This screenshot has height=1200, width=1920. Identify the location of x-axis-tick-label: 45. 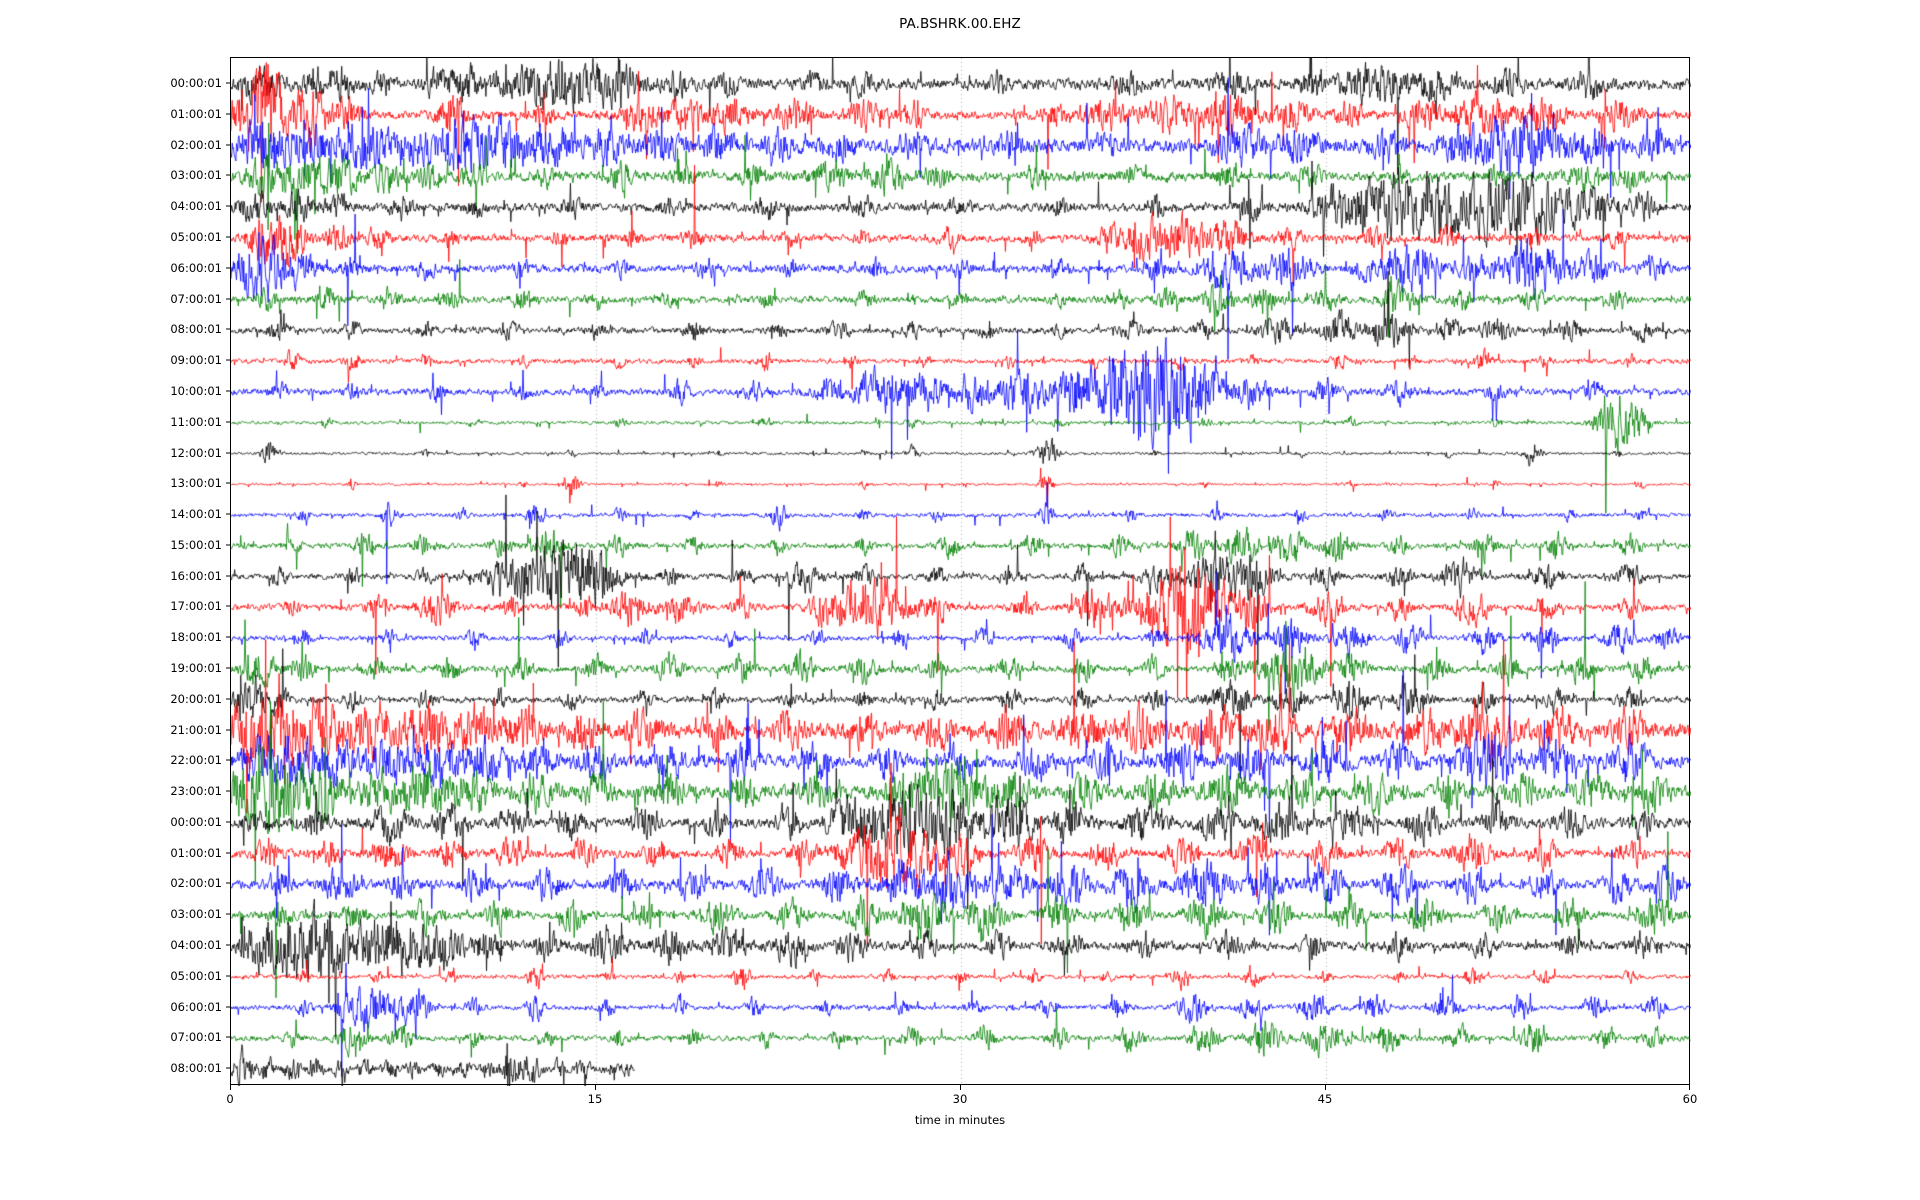
(1325, 1099).